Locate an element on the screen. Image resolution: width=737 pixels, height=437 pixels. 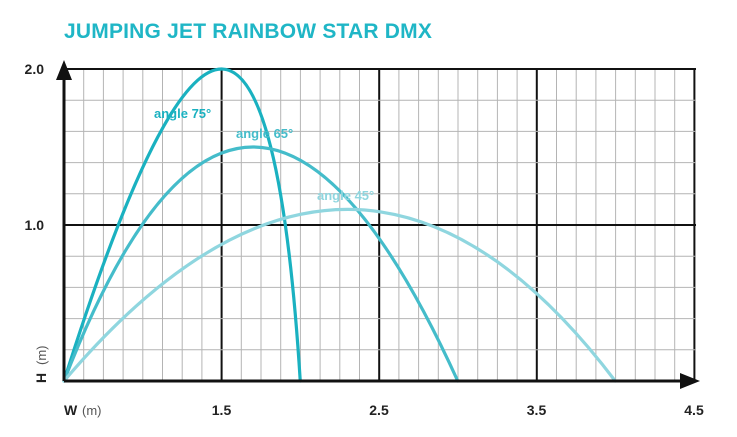
x-tick-label: 1.5 is located at coordinates (222, 410).